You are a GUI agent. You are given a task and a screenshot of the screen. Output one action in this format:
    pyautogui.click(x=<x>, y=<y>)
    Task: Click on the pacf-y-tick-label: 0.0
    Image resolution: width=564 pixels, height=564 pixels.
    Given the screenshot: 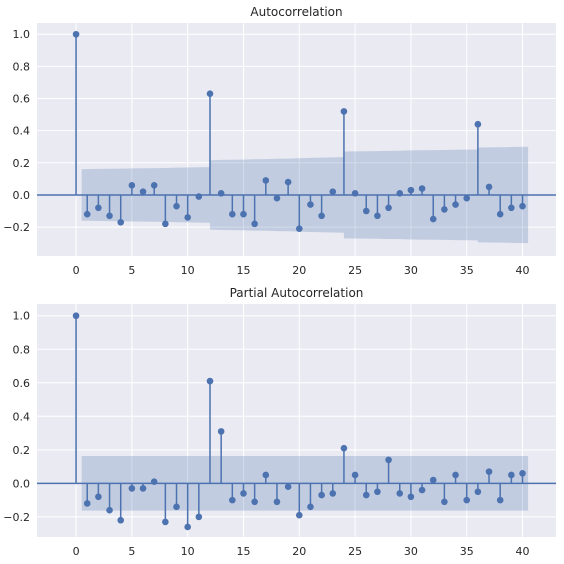 What is the action you would take?
    pyautogui.click(x=22, y=483)
    